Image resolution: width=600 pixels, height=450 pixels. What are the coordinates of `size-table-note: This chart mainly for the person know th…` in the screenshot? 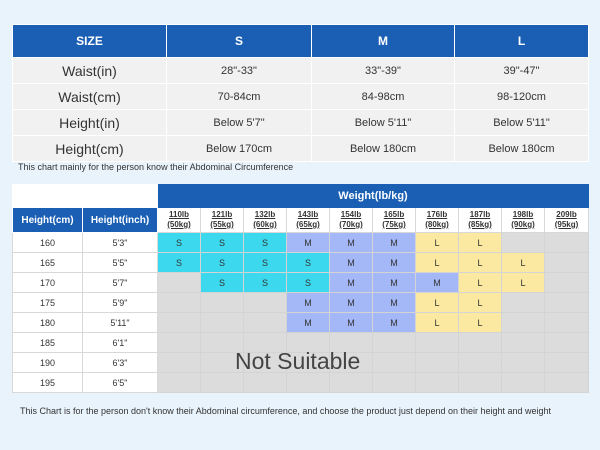 It's located at (156, 167).